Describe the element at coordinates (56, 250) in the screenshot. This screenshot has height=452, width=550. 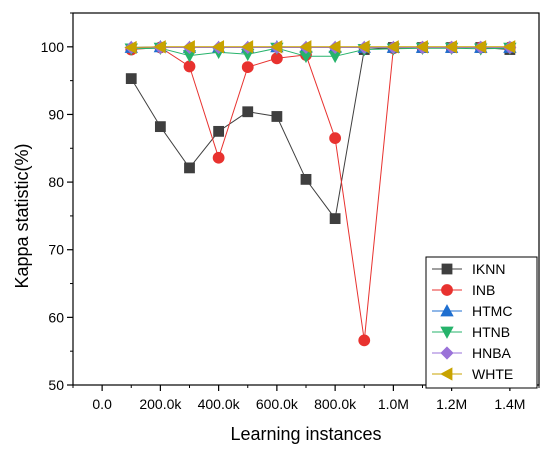
I see `y-tick-label: 70` at that location.